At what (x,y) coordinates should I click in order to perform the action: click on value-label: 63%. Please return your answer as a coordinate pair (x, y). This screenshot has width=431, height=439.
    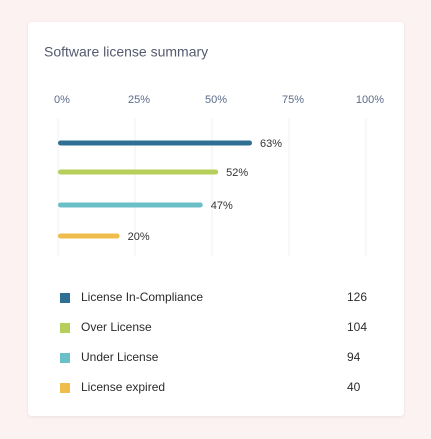
    Looking at the image, I should click on (271, 144).